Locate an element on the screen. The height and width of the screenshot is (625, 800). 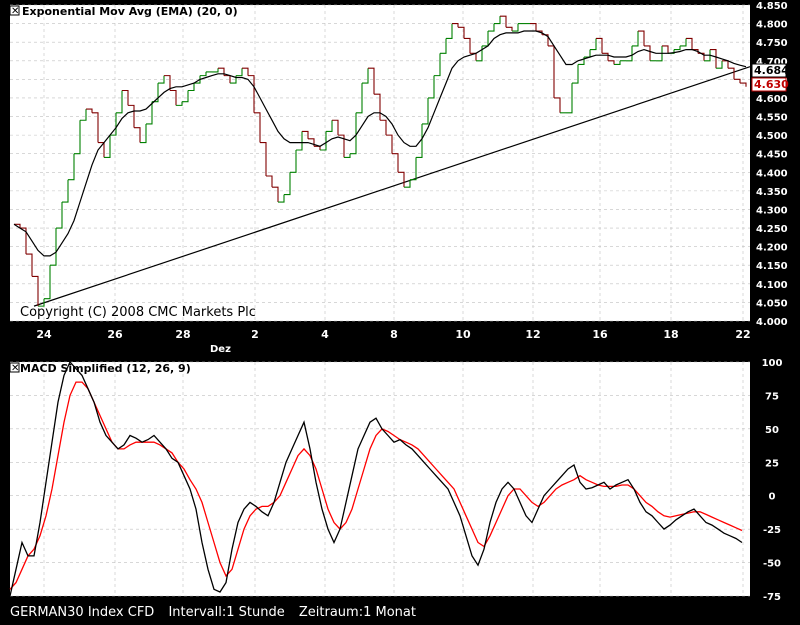
macd-close-x-icon: ✕ is located at coordinates (15, 368).